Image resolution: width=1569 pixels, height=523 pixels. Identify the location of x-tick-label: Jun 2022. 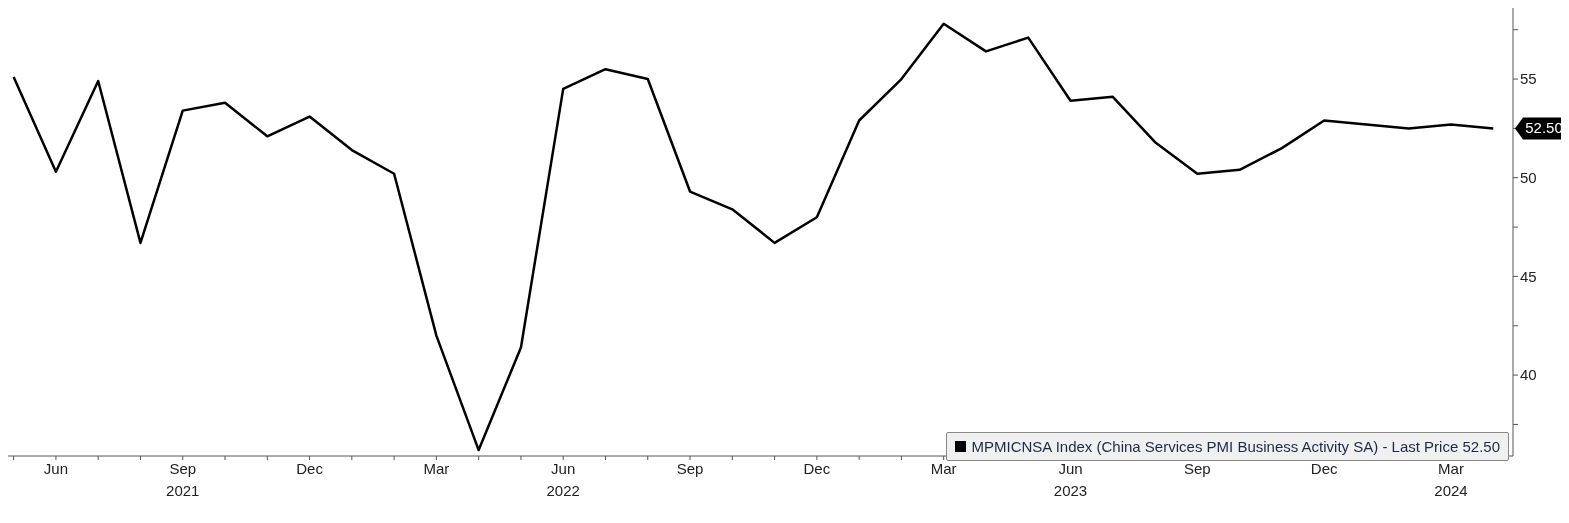
(563, 479).